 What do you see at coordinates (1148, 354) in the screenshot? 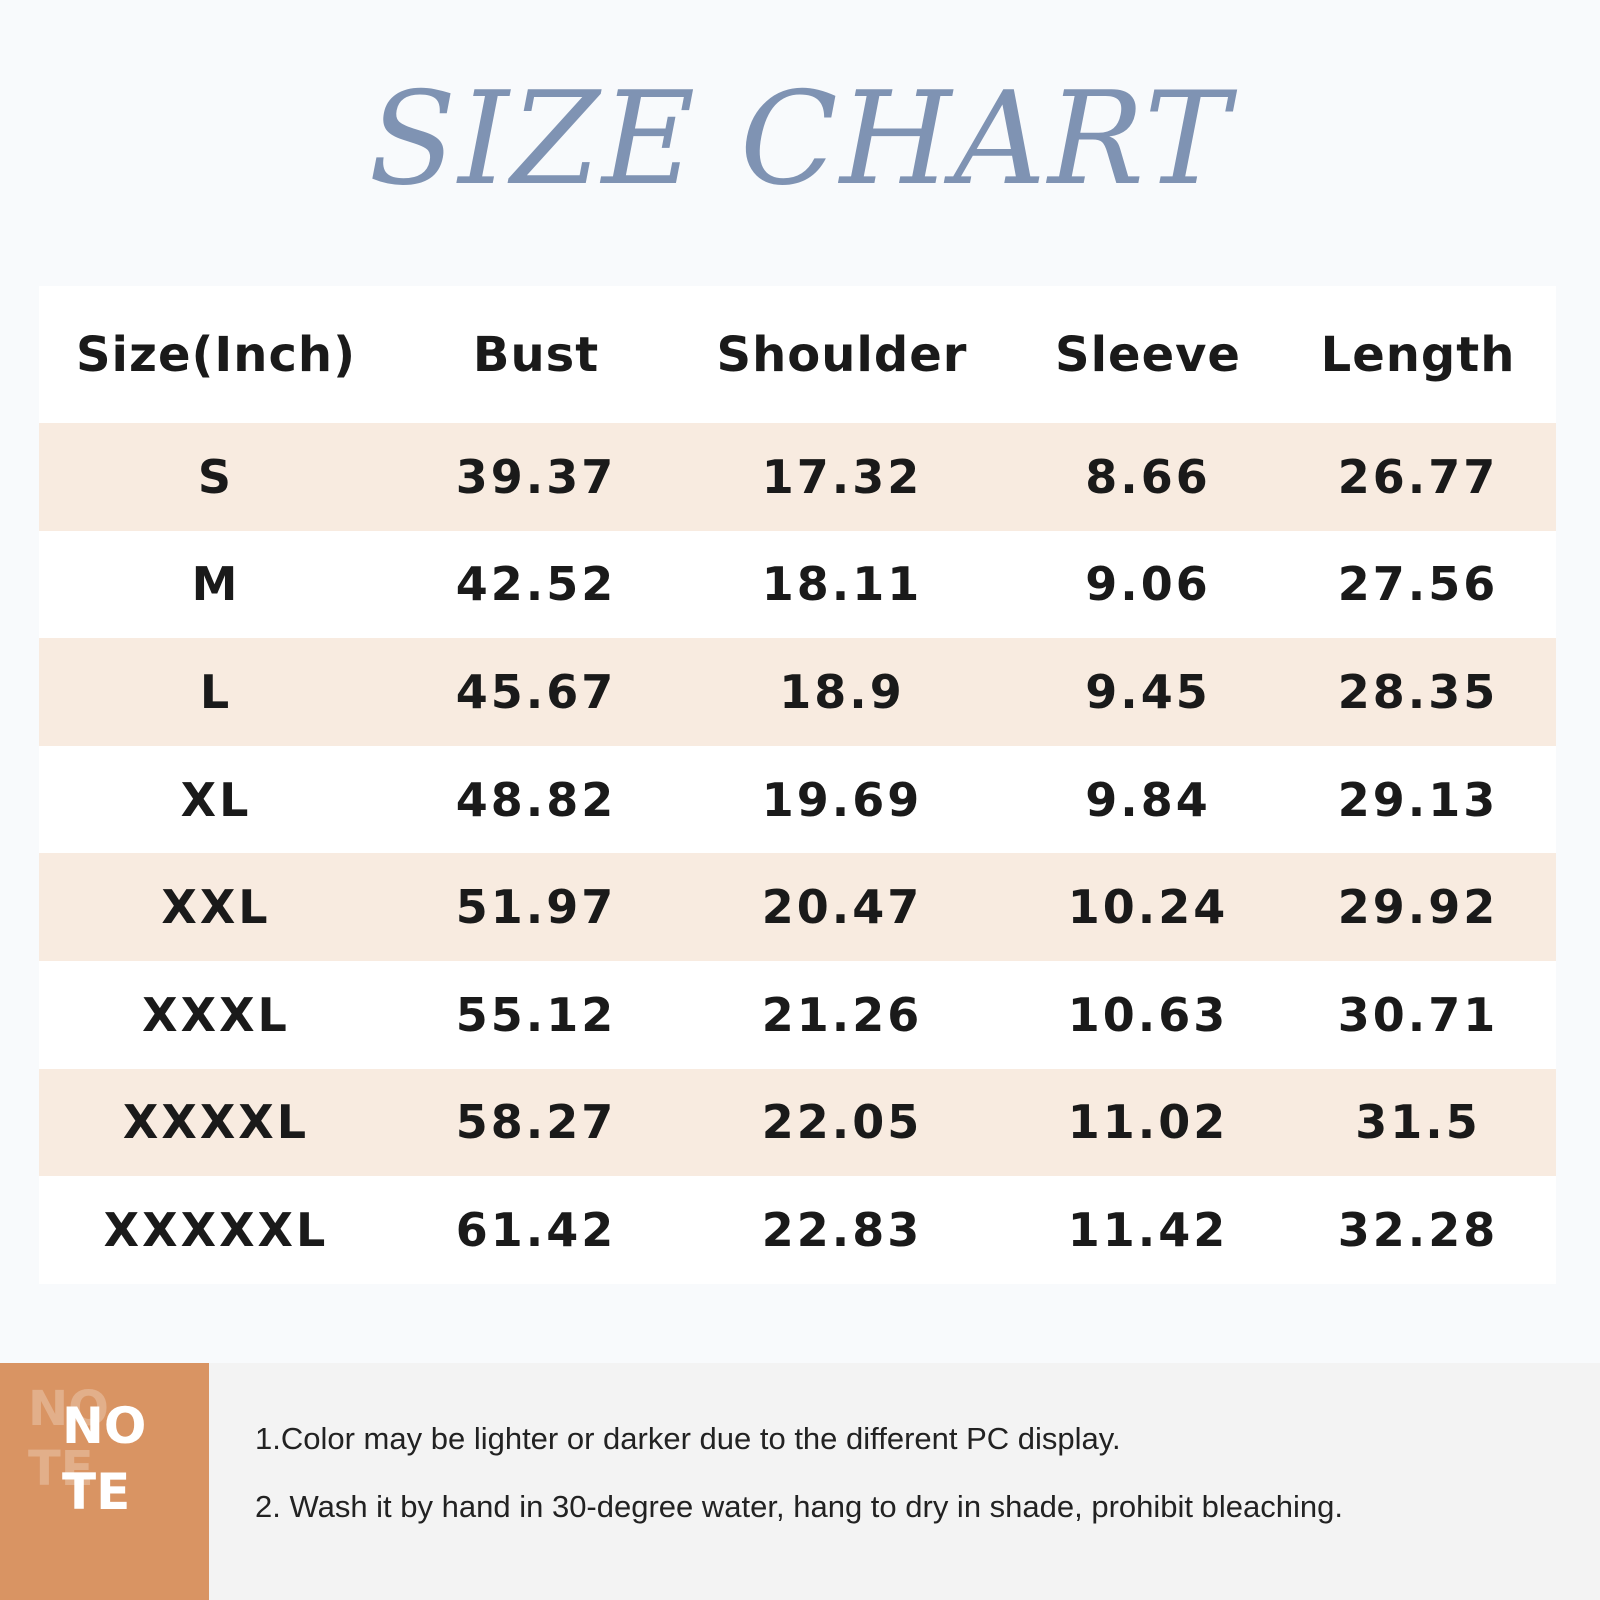
I see `header-sleeve: Sleeve` at bounding box center [1148, 354].